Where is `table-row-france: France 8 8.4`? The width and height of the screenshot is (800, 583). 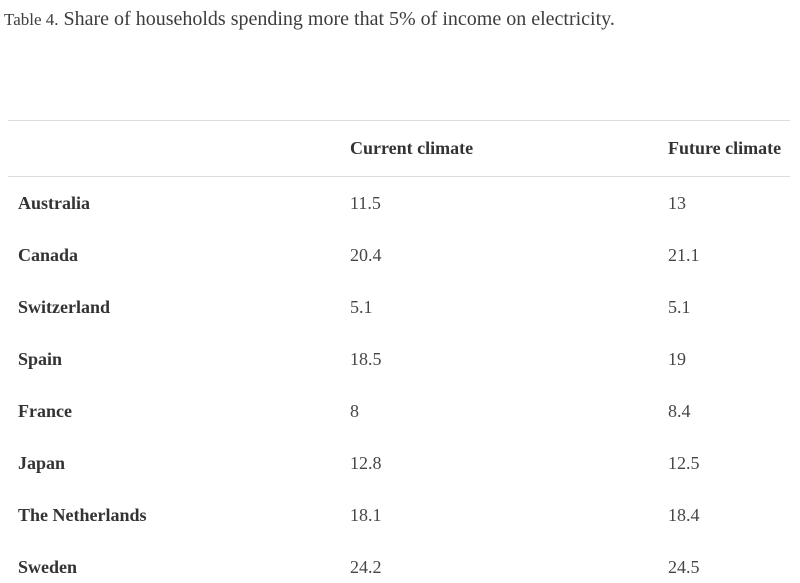
table-row-france: France 8 8.4 is located at coordinates (399, 411).